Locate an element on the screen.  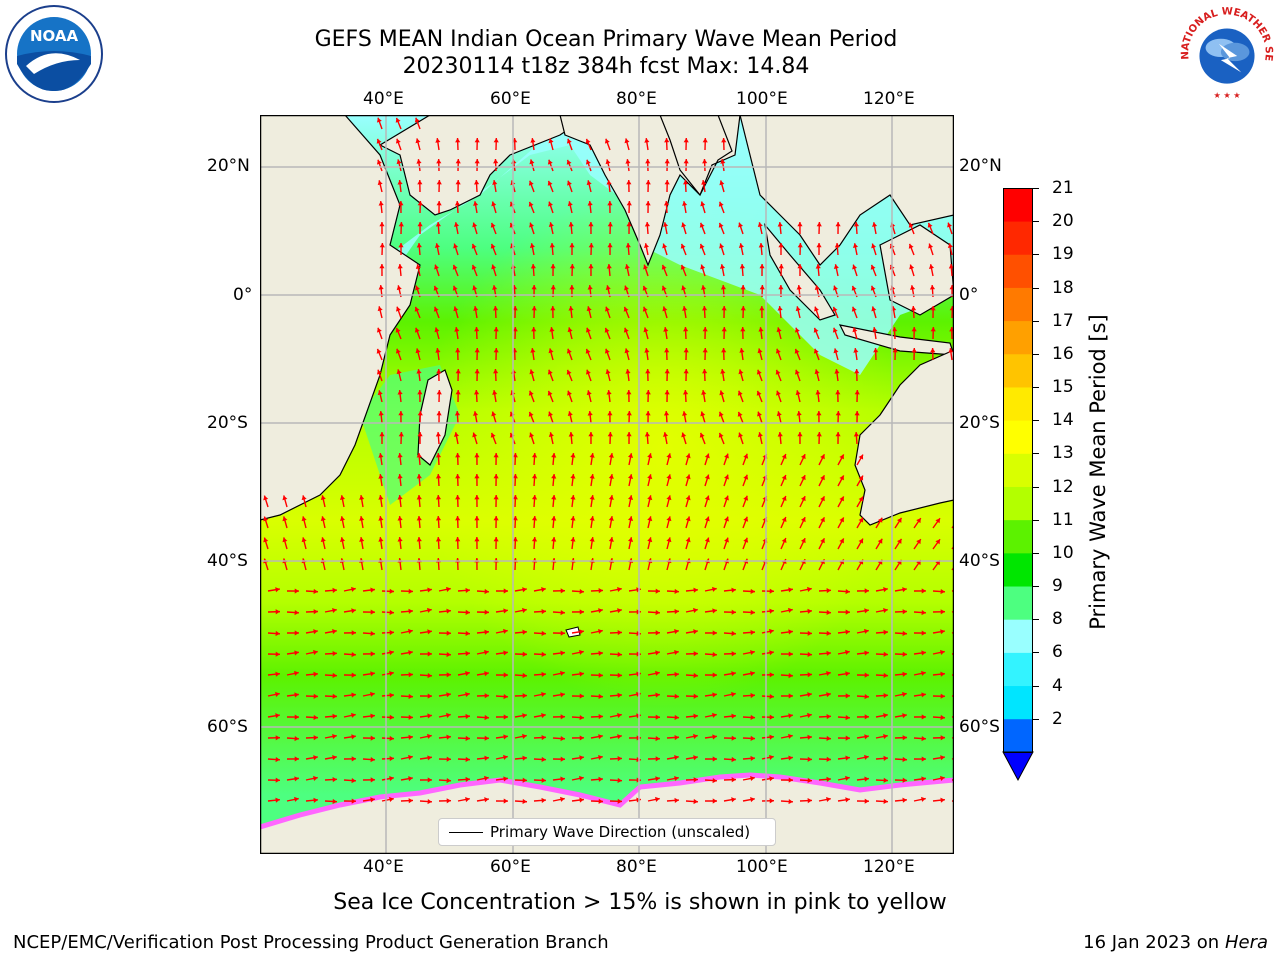
lat-label-right-20n: 20°N is located at coordinates (980, 166).